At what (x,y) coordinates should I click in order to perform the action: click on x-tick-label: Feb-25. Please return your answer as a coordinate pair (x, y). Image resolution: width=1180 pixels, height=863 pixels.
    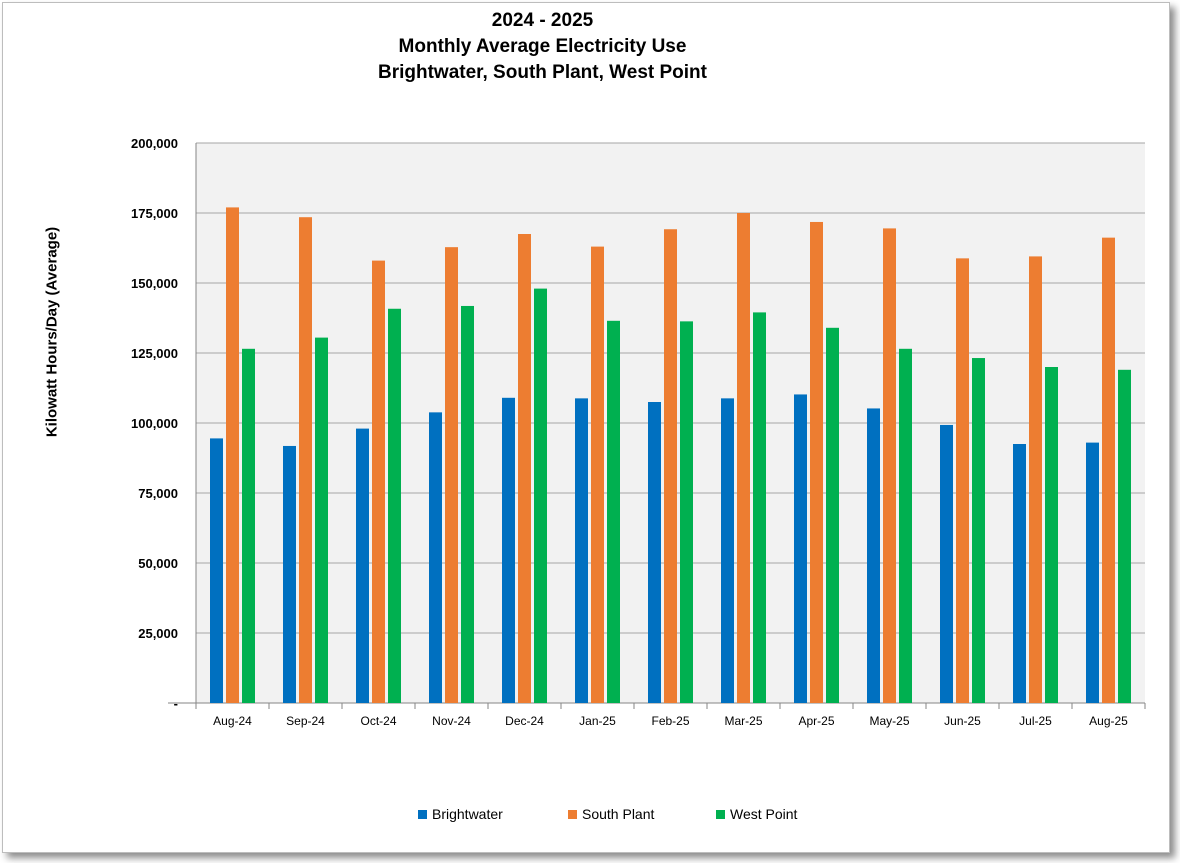
    Looking at the image, I should click on (670, 721).